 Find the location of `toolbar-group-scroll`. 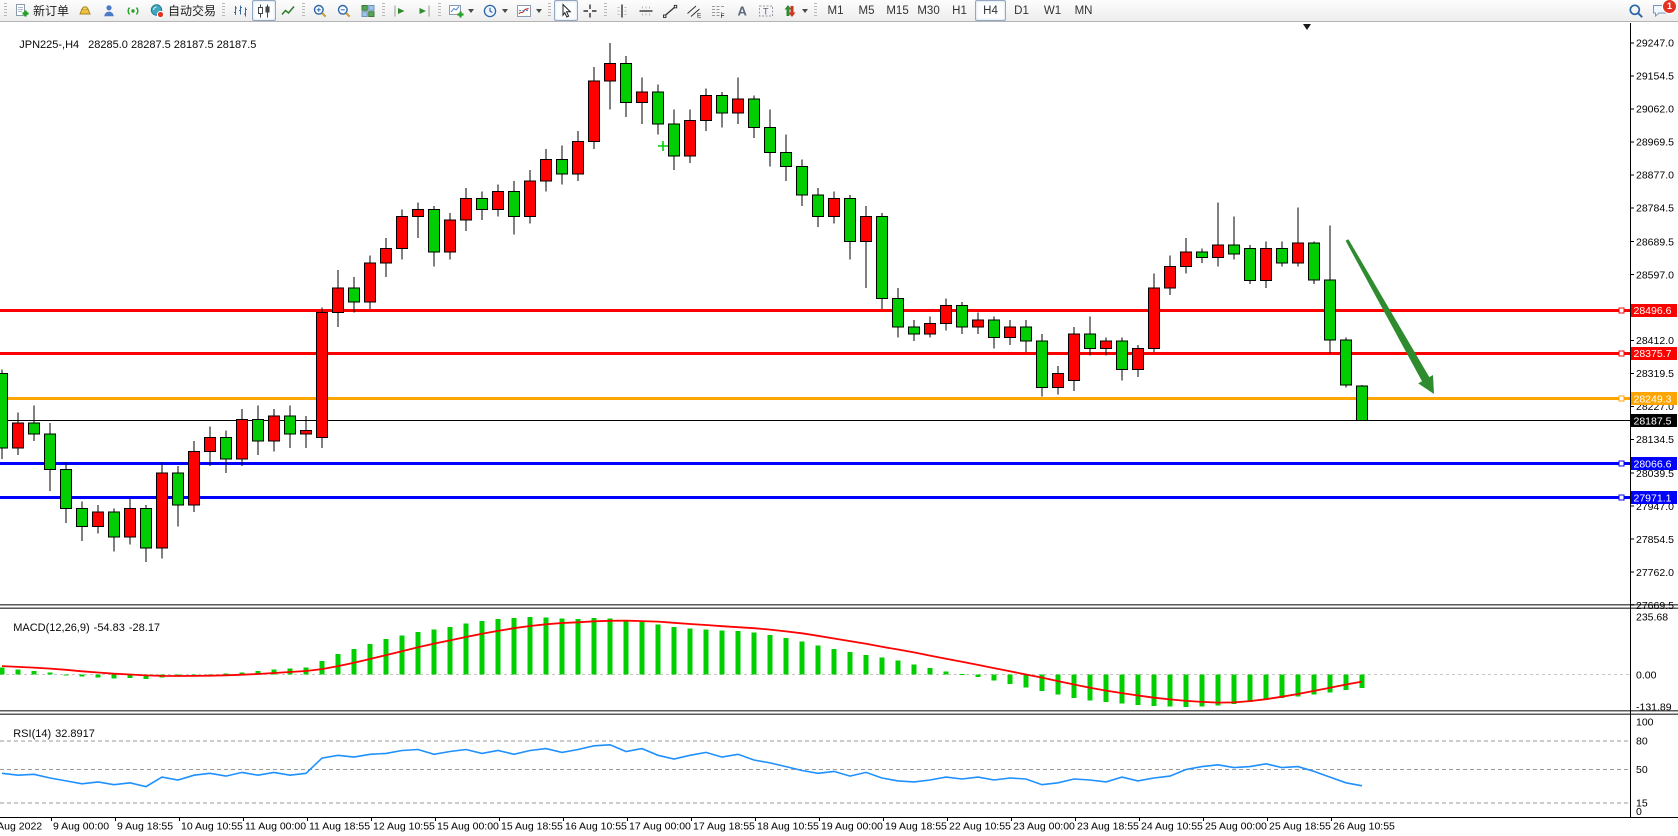

toolbar-group-scroll is located at coordinates (412, 10).